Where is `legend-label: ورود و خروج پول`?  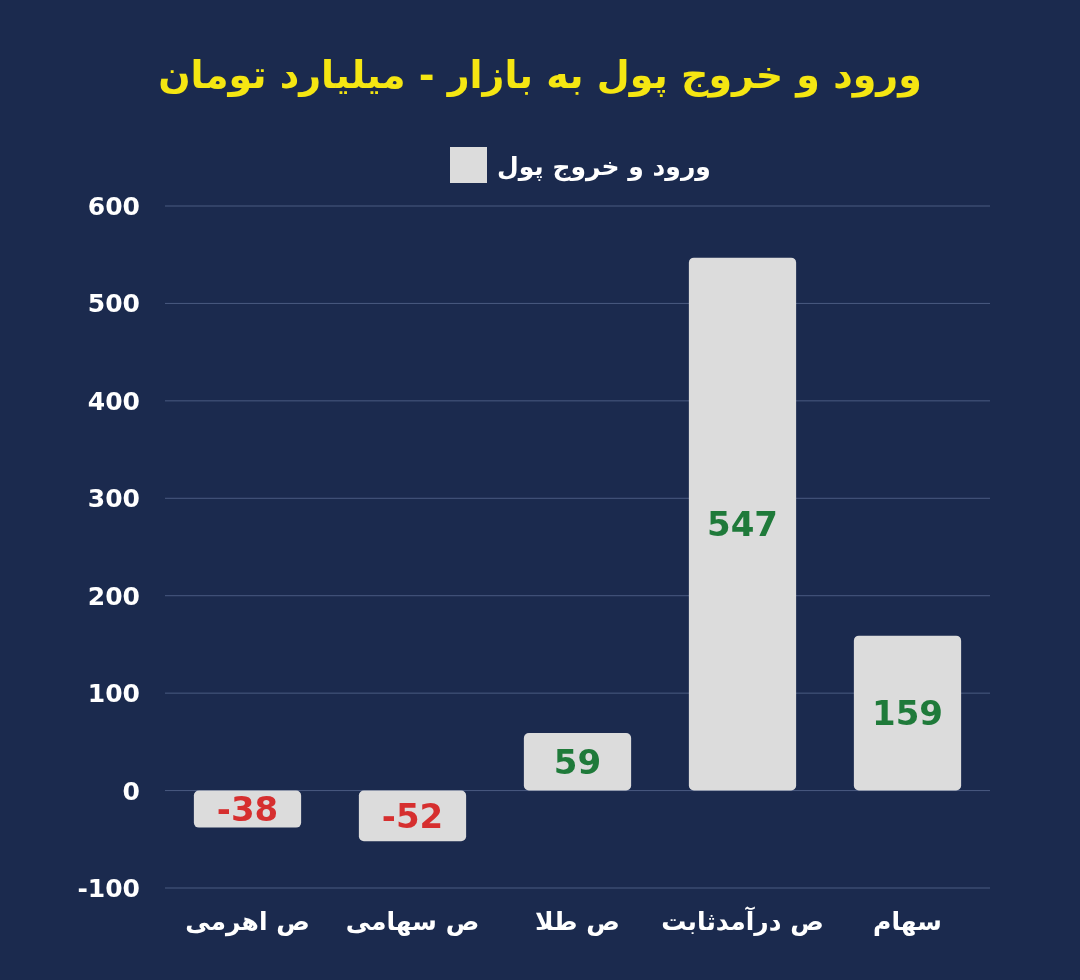
legend-label: ورود و خروج پول is located at coordinates (604, 167).